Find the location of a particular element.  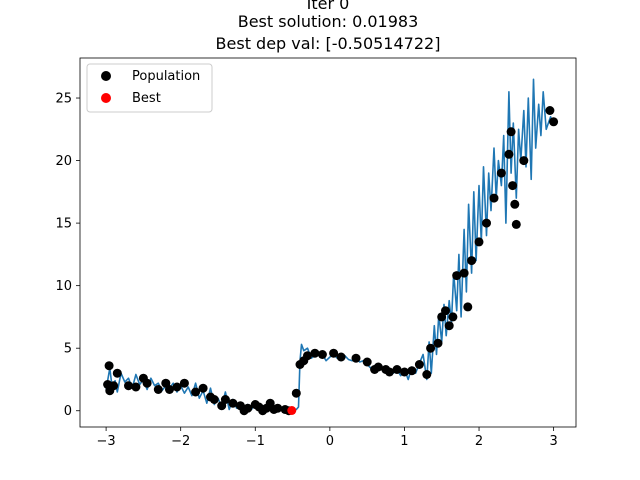

legend-marker-best is located at coordinates (106, 98).